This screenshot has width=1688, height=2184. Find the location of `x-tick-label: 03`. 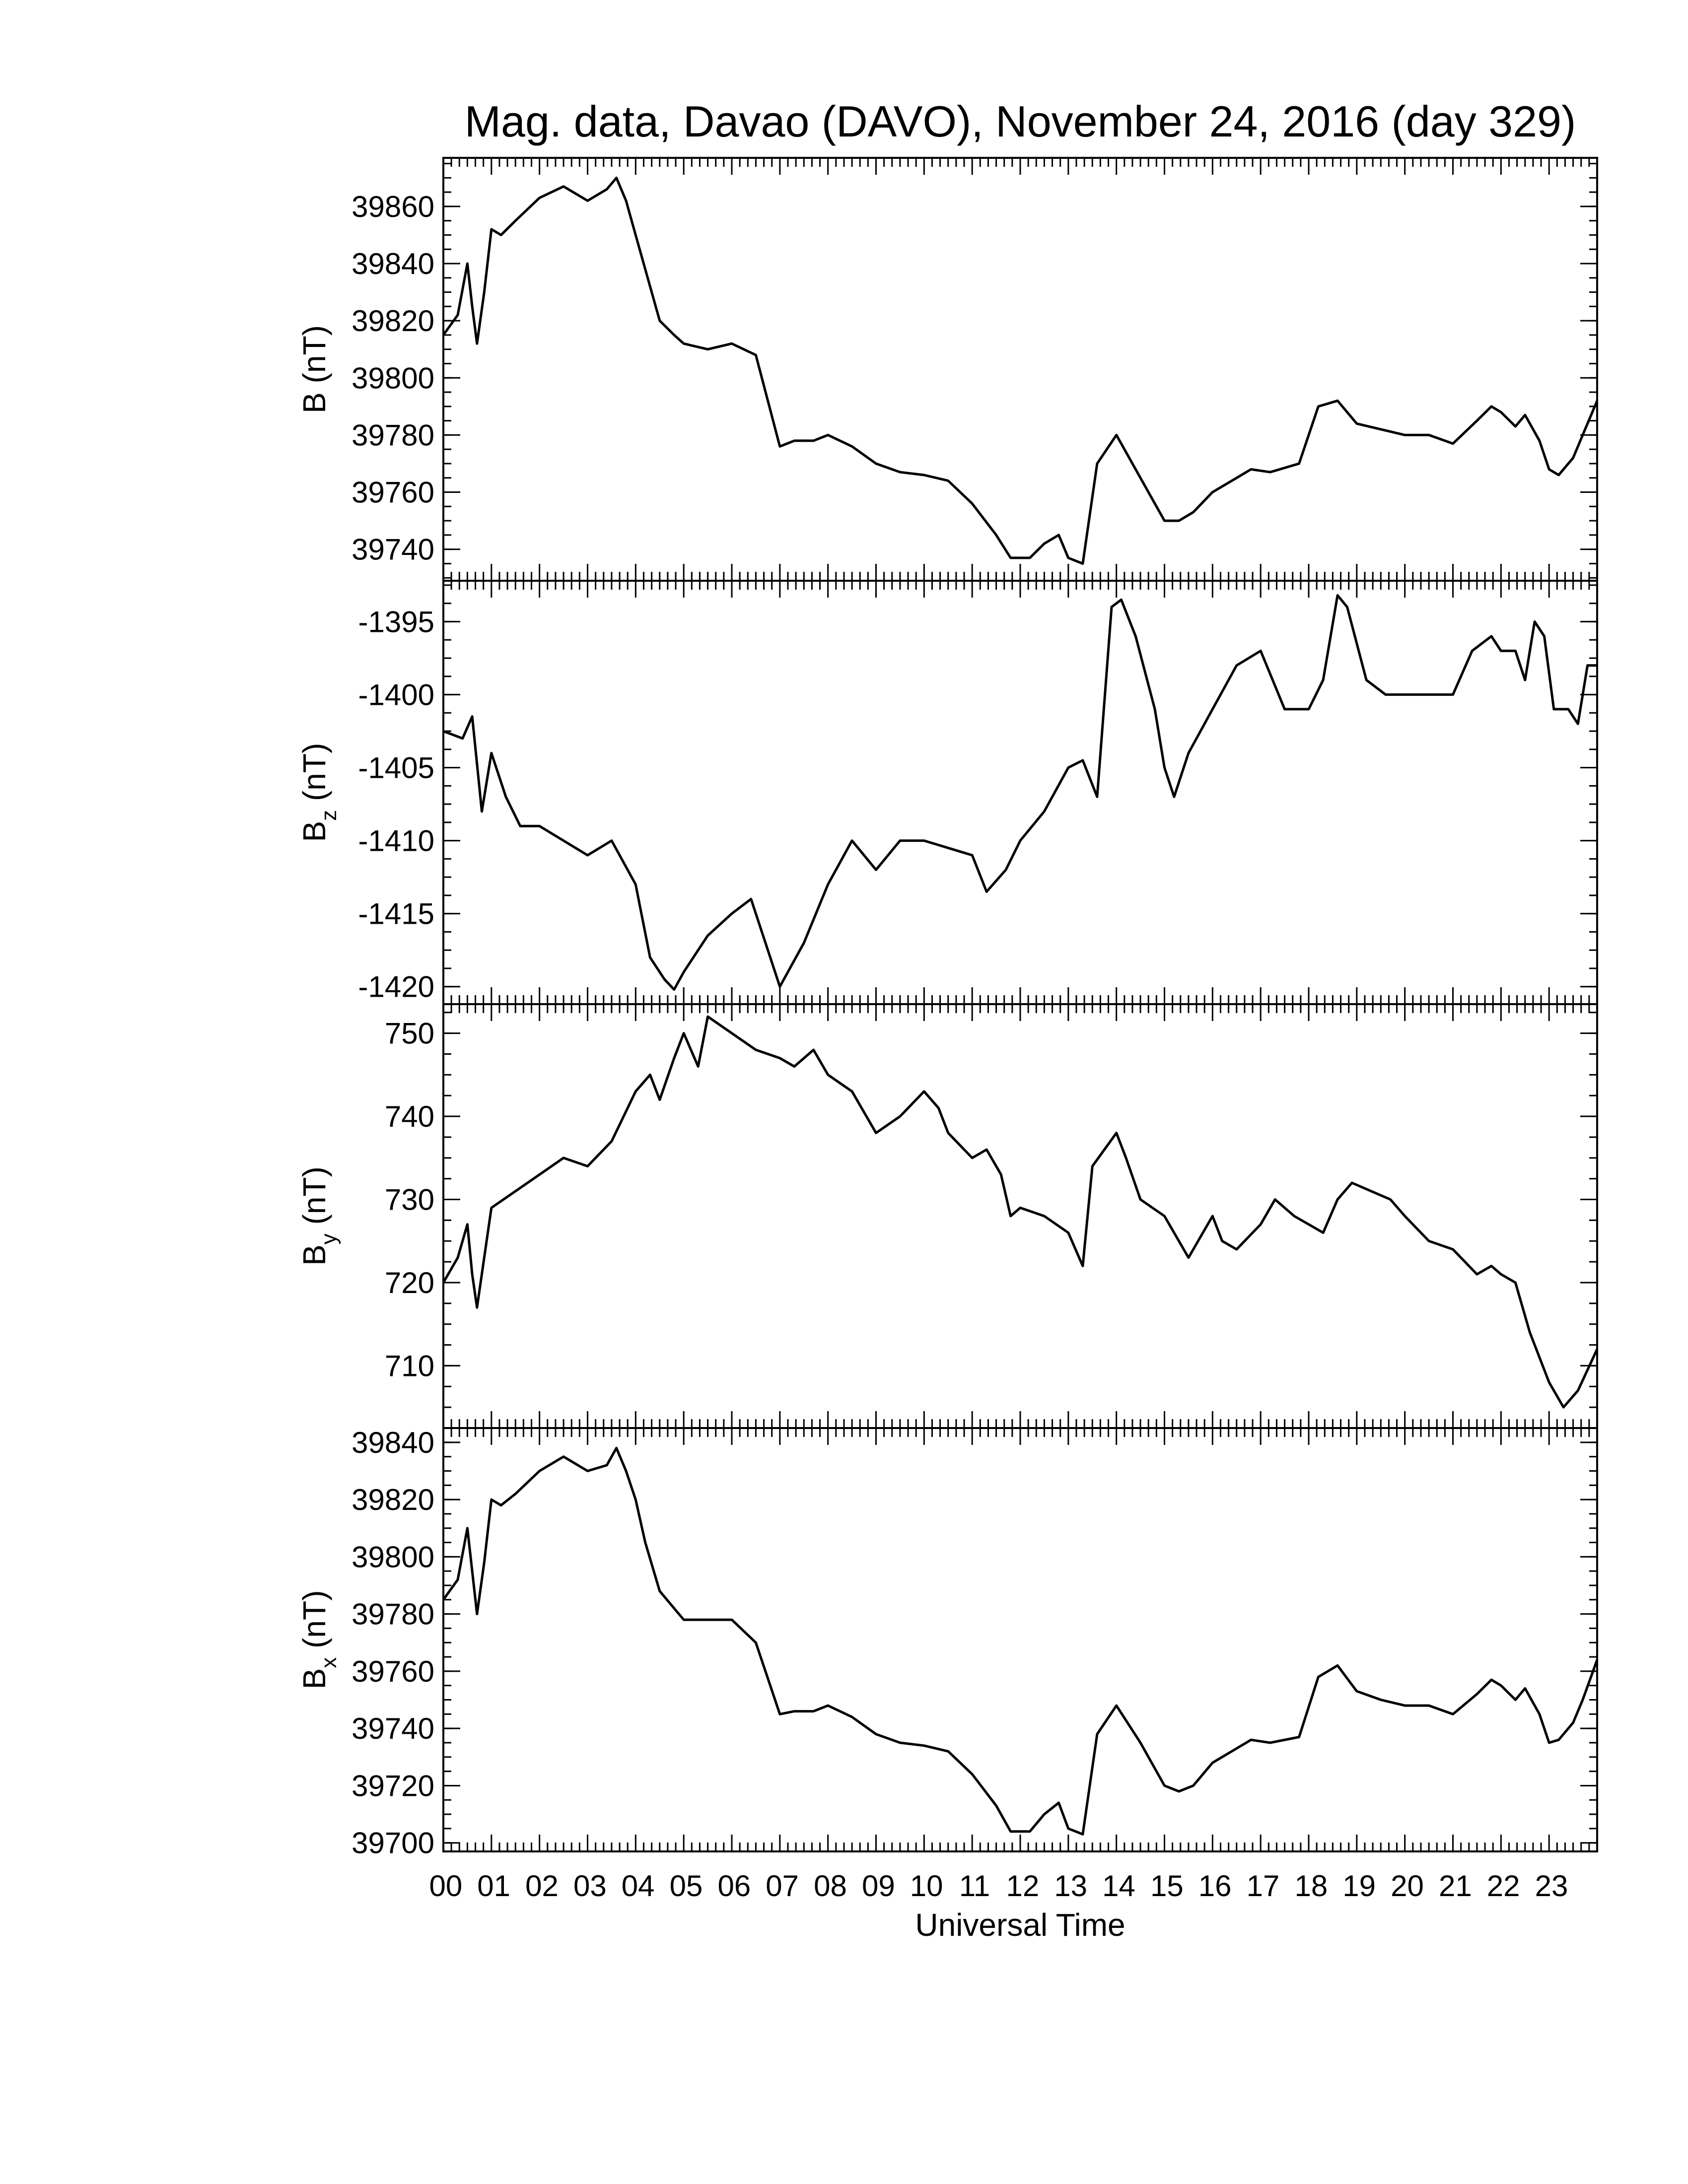

x-tick-label: 03 is located at coordinates (590, 1886).